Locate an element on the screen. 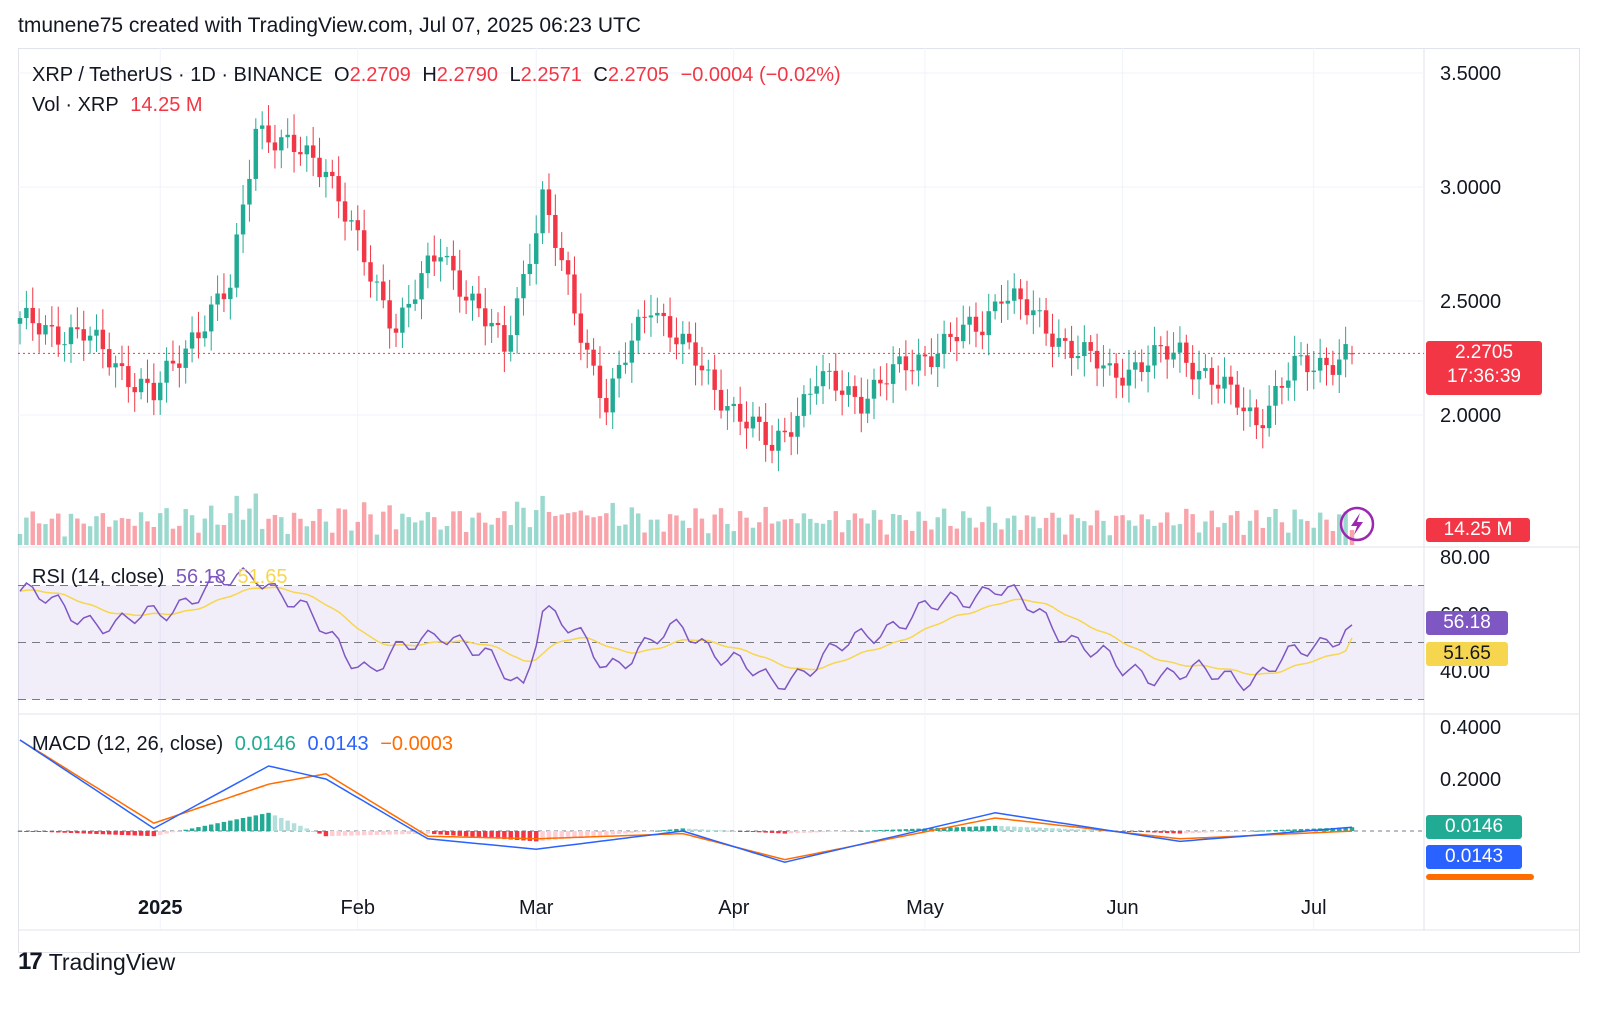  rsi-ma-tag: 51.65 is located at coordinates (1467, 654).